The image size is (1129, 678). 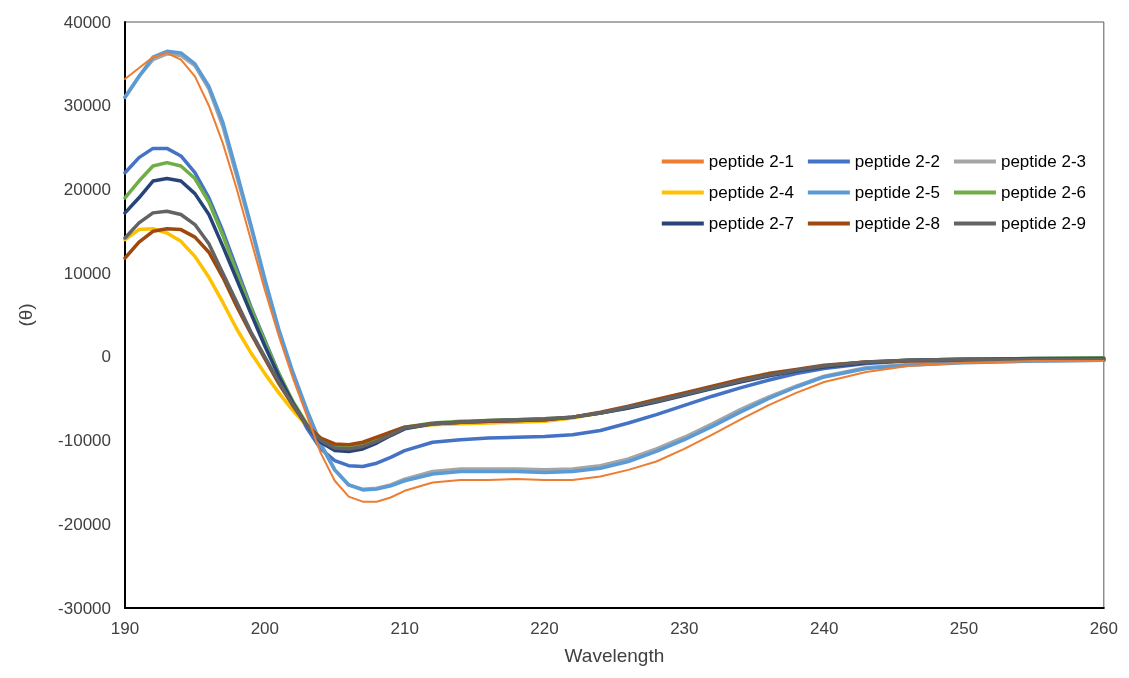 I want to click on legend-label: peptide 2-8, so click(x=897, y=223).